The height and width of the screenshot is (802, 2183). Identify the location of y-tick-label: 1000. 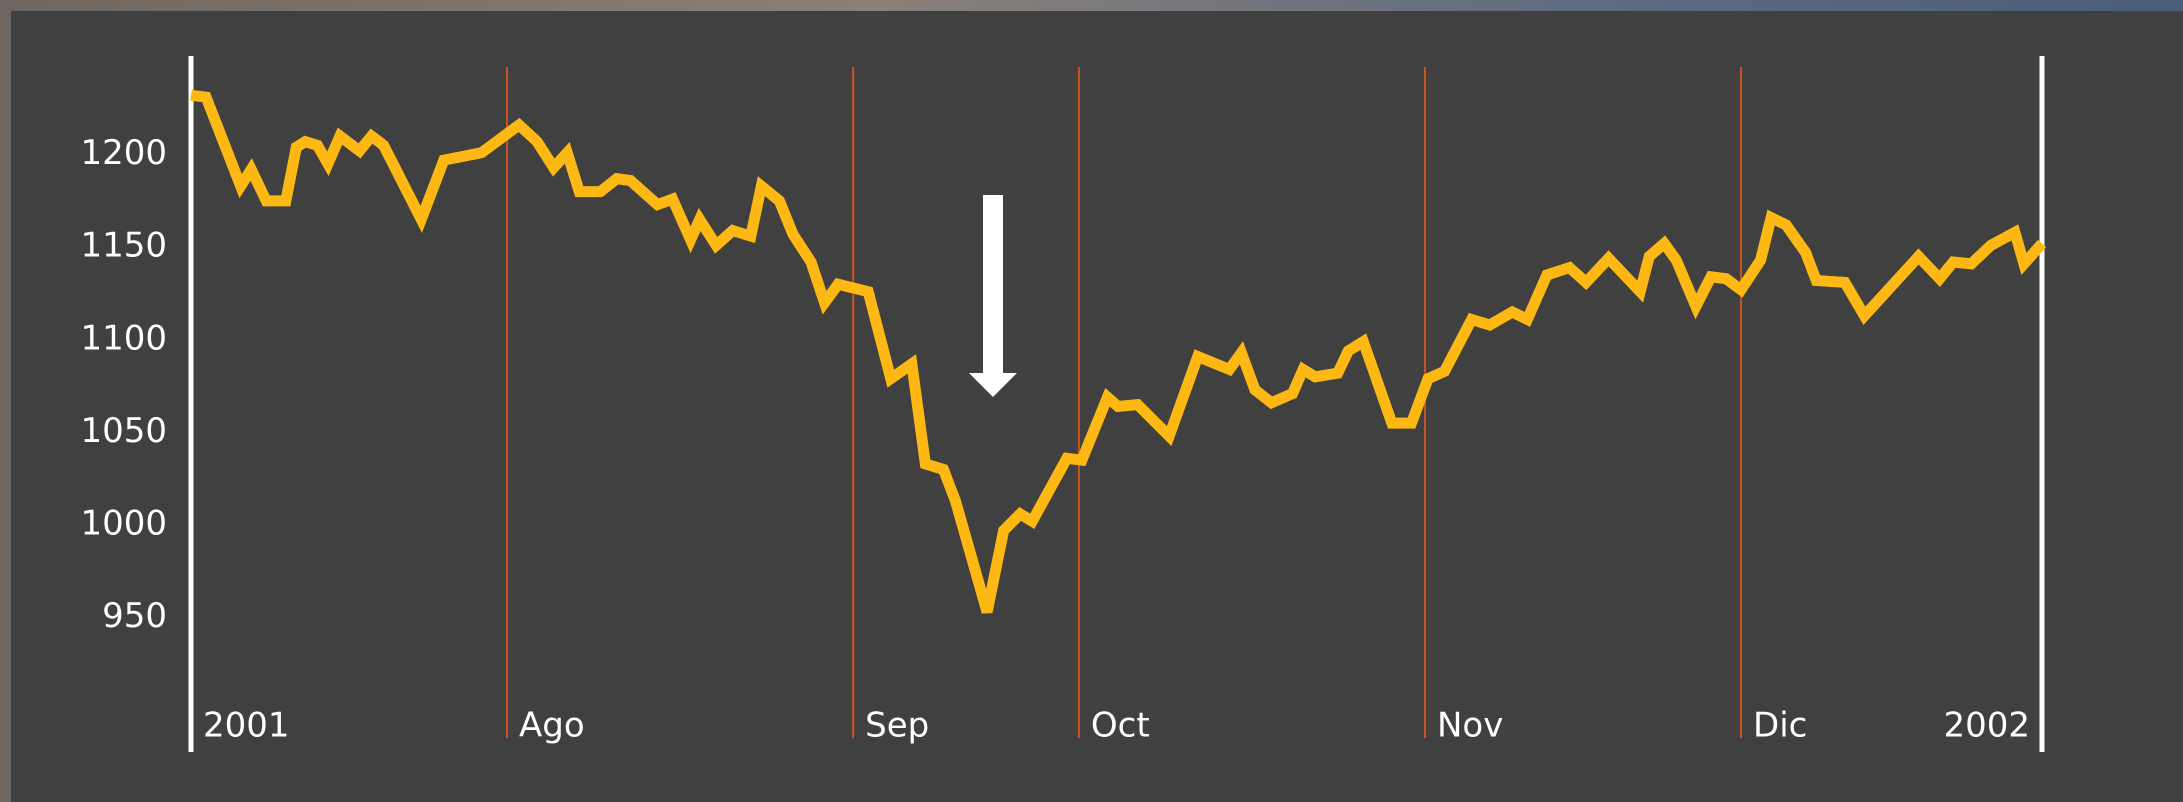
(123, 524).